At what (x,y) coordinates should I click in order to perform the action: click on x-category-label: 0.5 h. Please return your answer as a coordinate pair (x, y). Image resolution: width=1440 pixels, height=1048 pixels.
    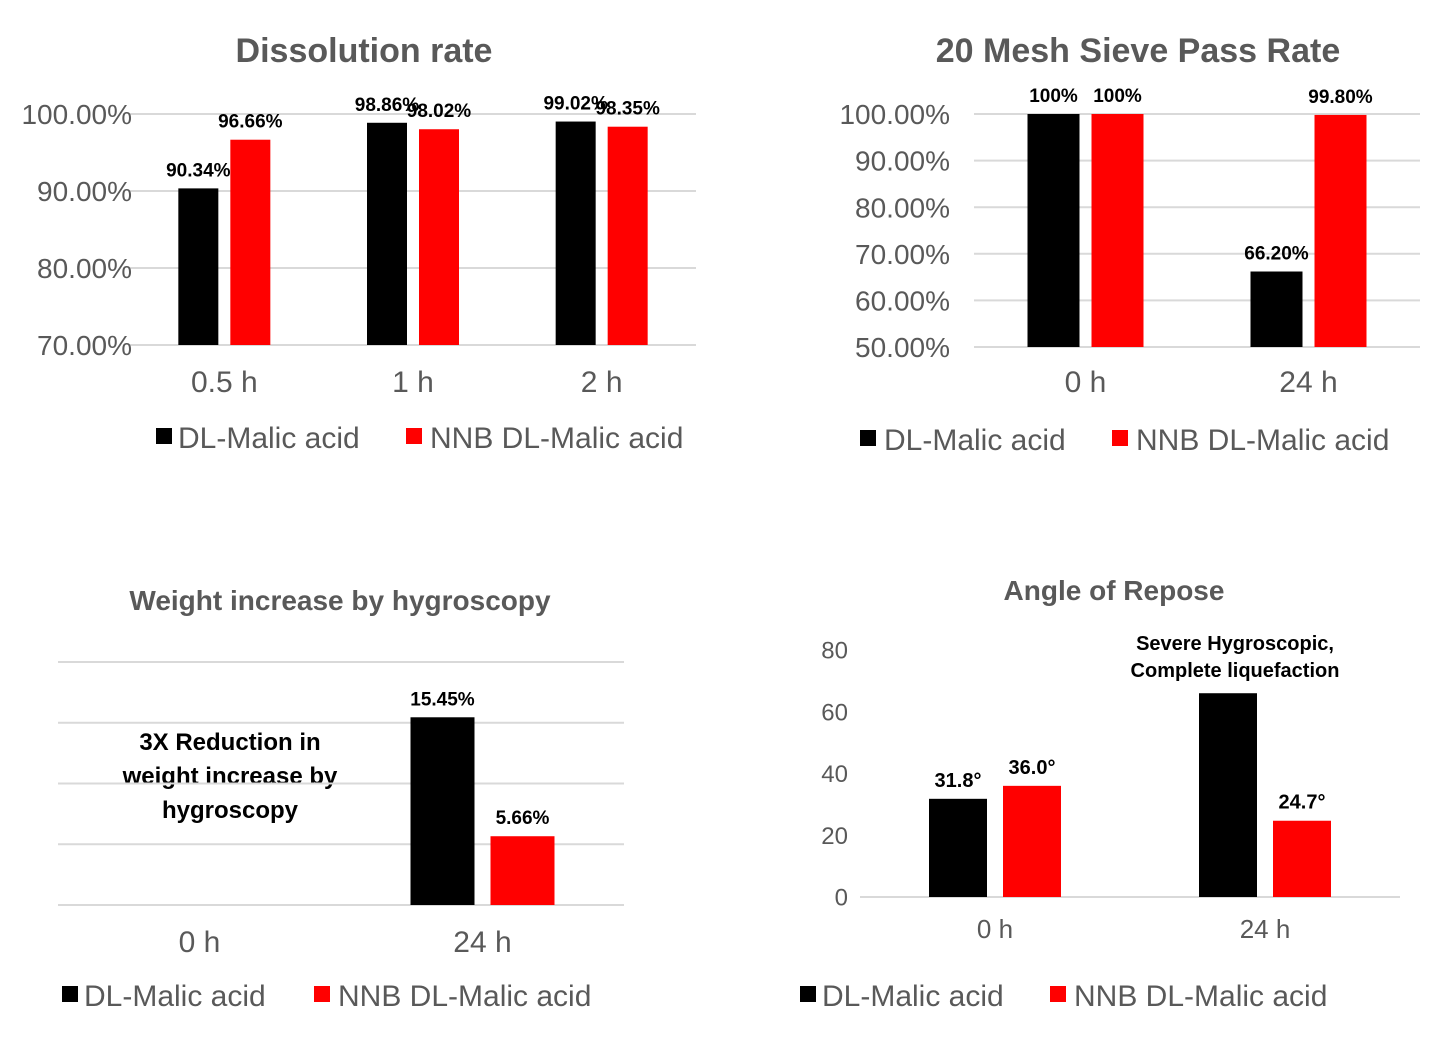
    Looking at the image, I should click on (224, 382).